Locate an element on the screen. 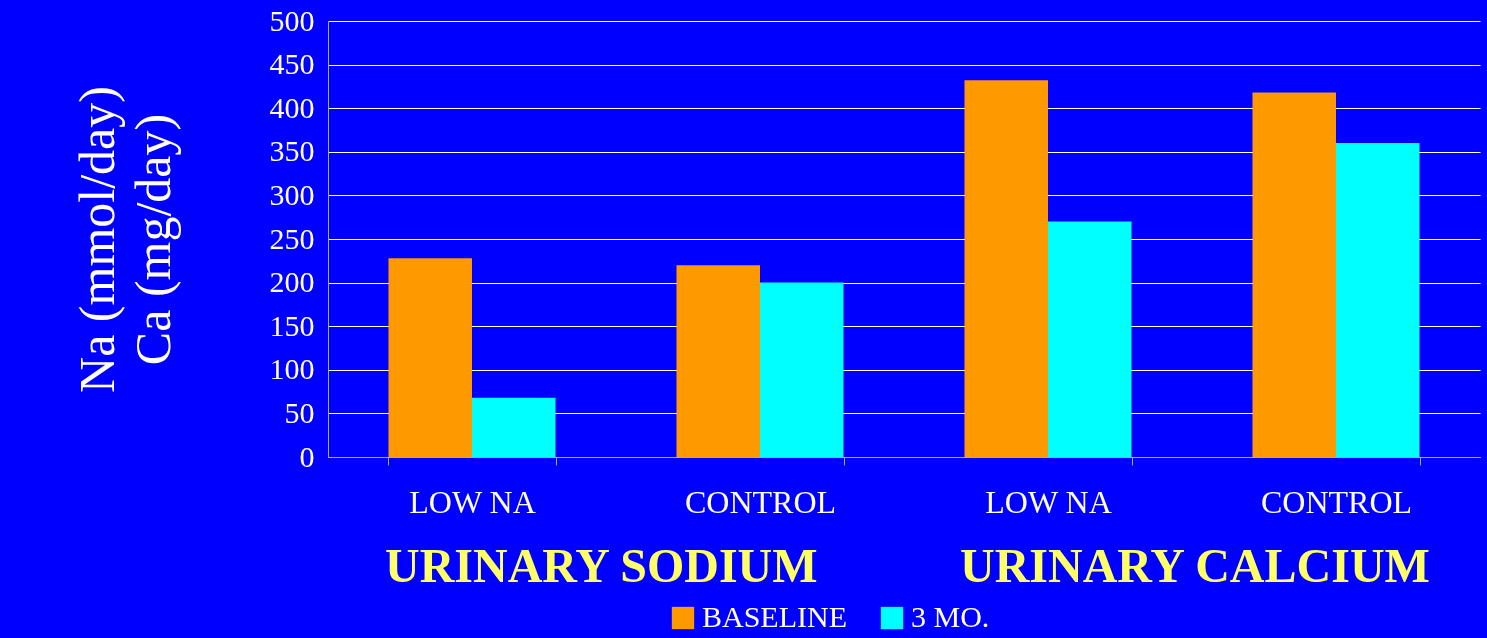 Image resolution: width=1487 pixels, height=638 pixels. y-tick-label: 300 is located at coordinates (292, 194).